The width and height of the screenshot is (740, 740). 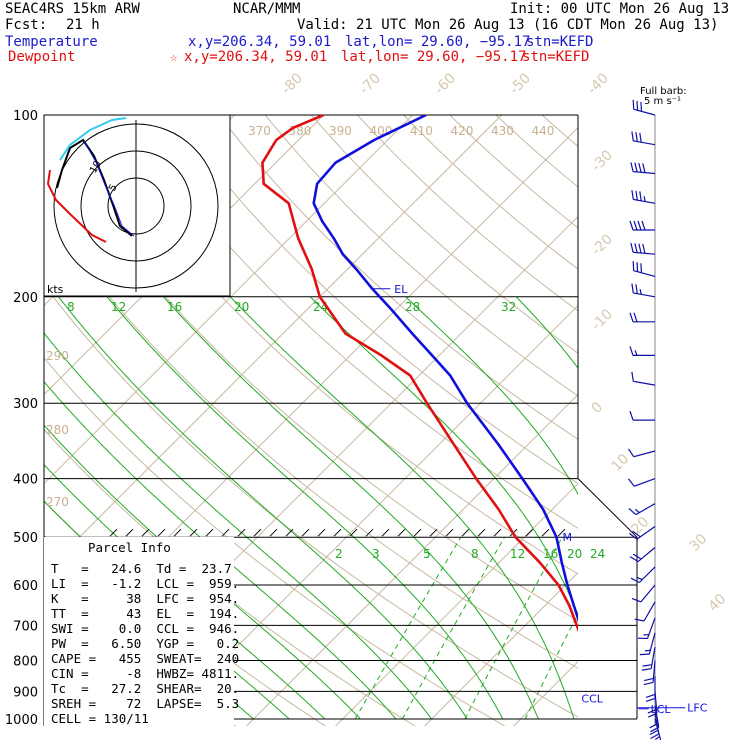 What do you see at coordinates (598, 83) in the screenshot?
I see `isotherm-label: -40` at bounding box center [598, 83].